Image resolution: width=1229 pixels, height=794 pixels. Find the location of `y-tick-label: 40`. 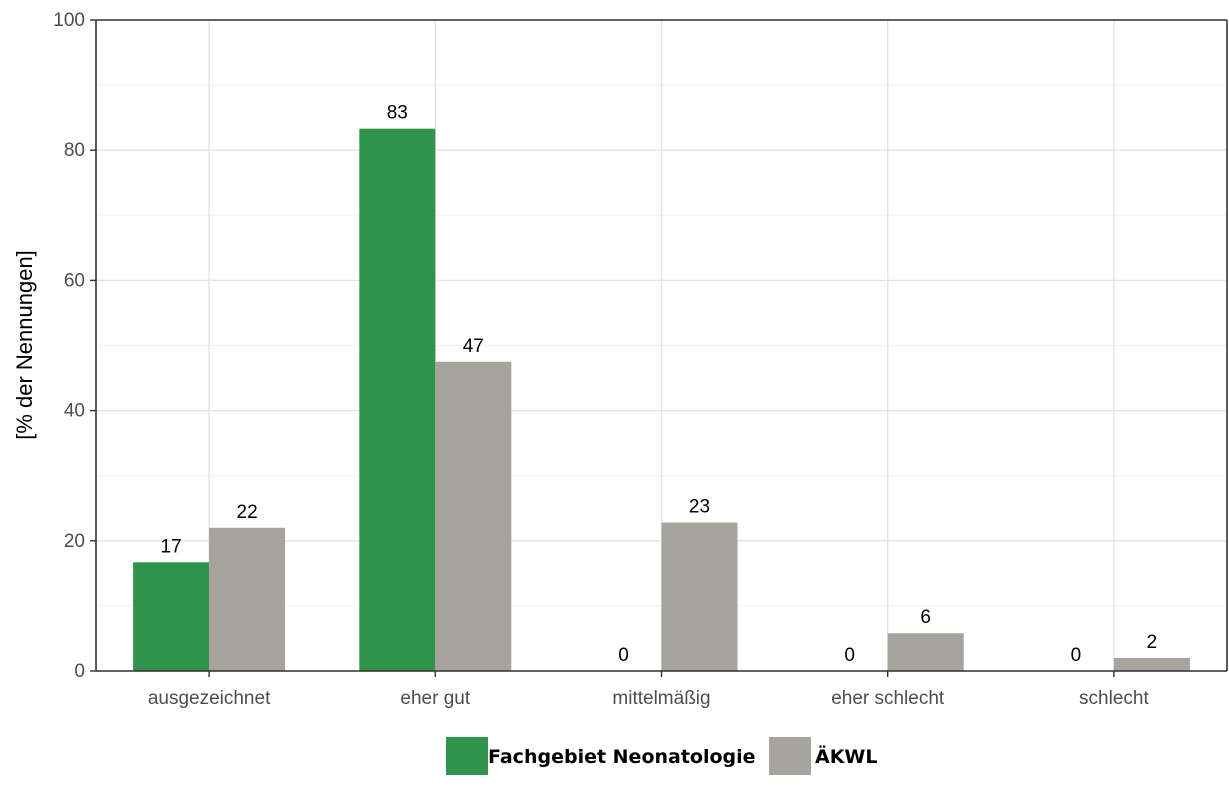

y-tick-label: 40 is located at coordinates (74, 411).